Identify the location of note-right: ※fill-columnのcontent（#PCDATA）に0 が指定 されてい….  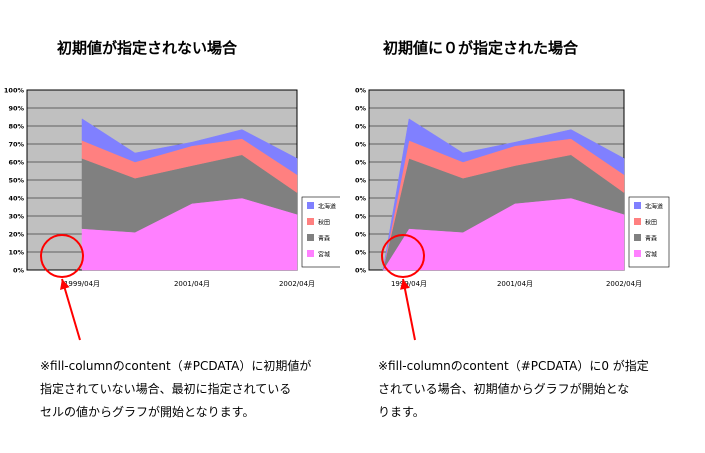
(513, 389).